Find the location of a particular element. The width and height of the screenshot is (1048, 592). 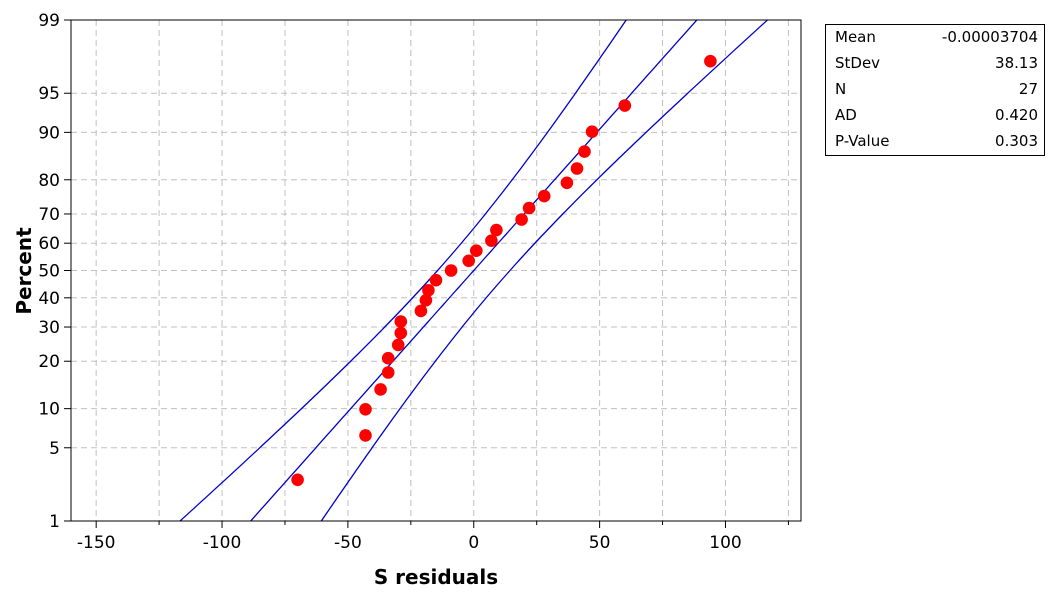

y-tick-label: 1 is located at coordinates (54, 522).